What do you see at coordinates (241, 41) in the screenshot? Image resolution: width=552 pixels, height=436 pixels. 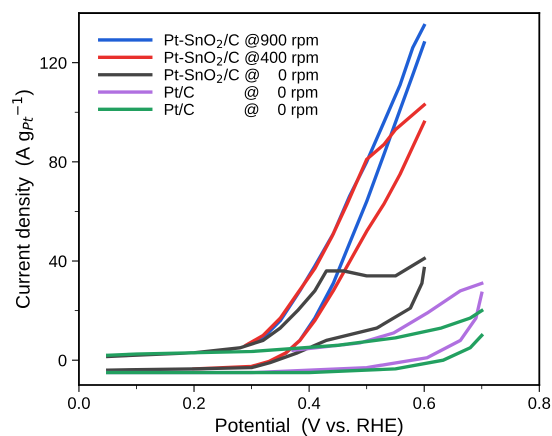 I see `legend-label: Pt-SnO$_{2}$/C @900 rpm` at bounding box center [241, 41].